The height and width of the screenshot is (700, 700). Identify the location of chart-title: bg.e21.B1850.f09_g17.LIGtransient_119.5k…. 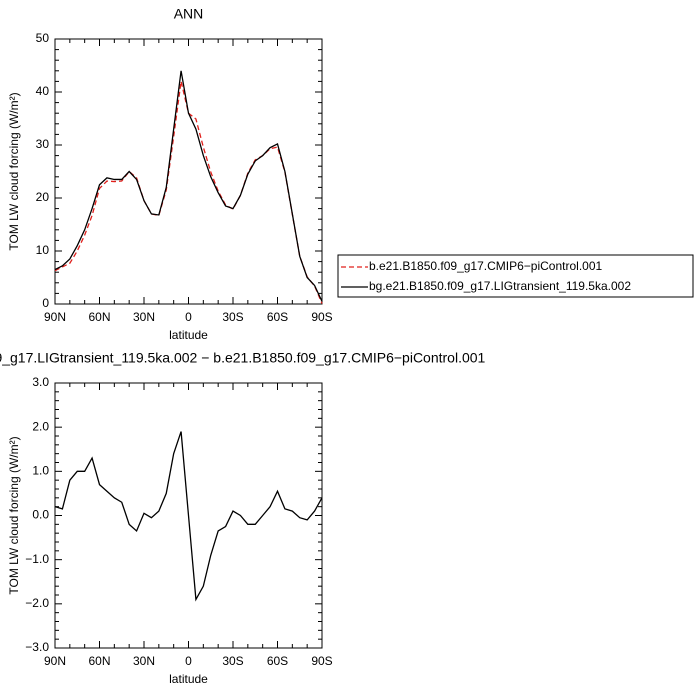
(243, 358).